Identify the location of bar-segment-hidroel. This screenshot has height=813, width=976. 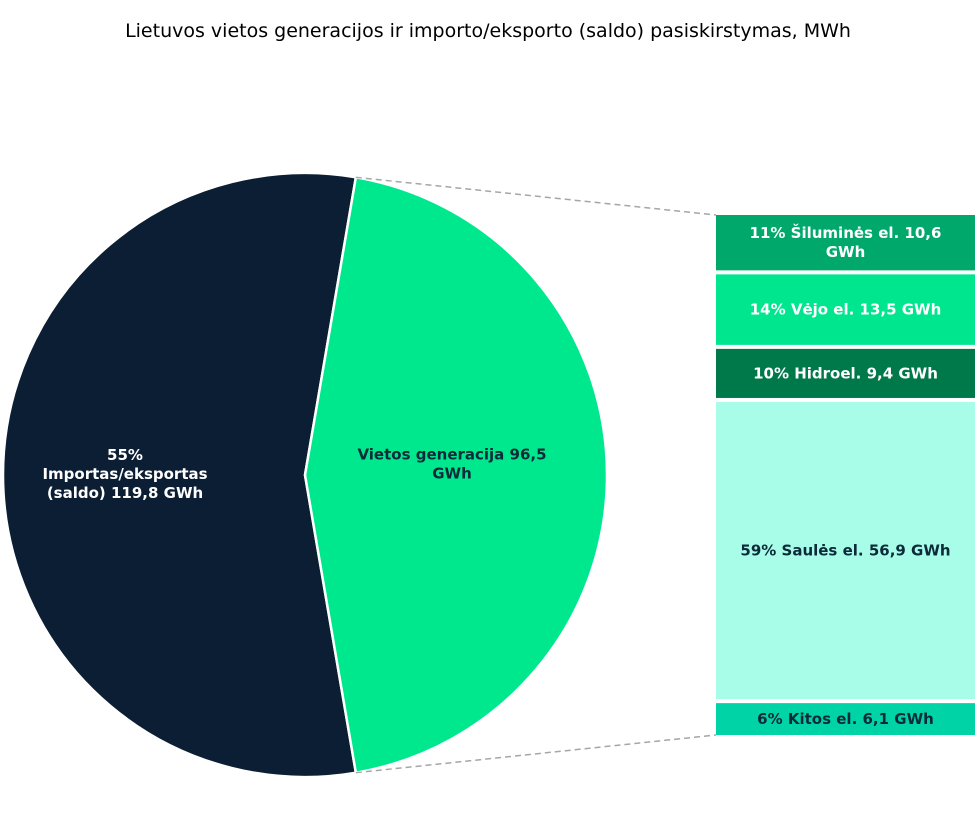
(845, 373).